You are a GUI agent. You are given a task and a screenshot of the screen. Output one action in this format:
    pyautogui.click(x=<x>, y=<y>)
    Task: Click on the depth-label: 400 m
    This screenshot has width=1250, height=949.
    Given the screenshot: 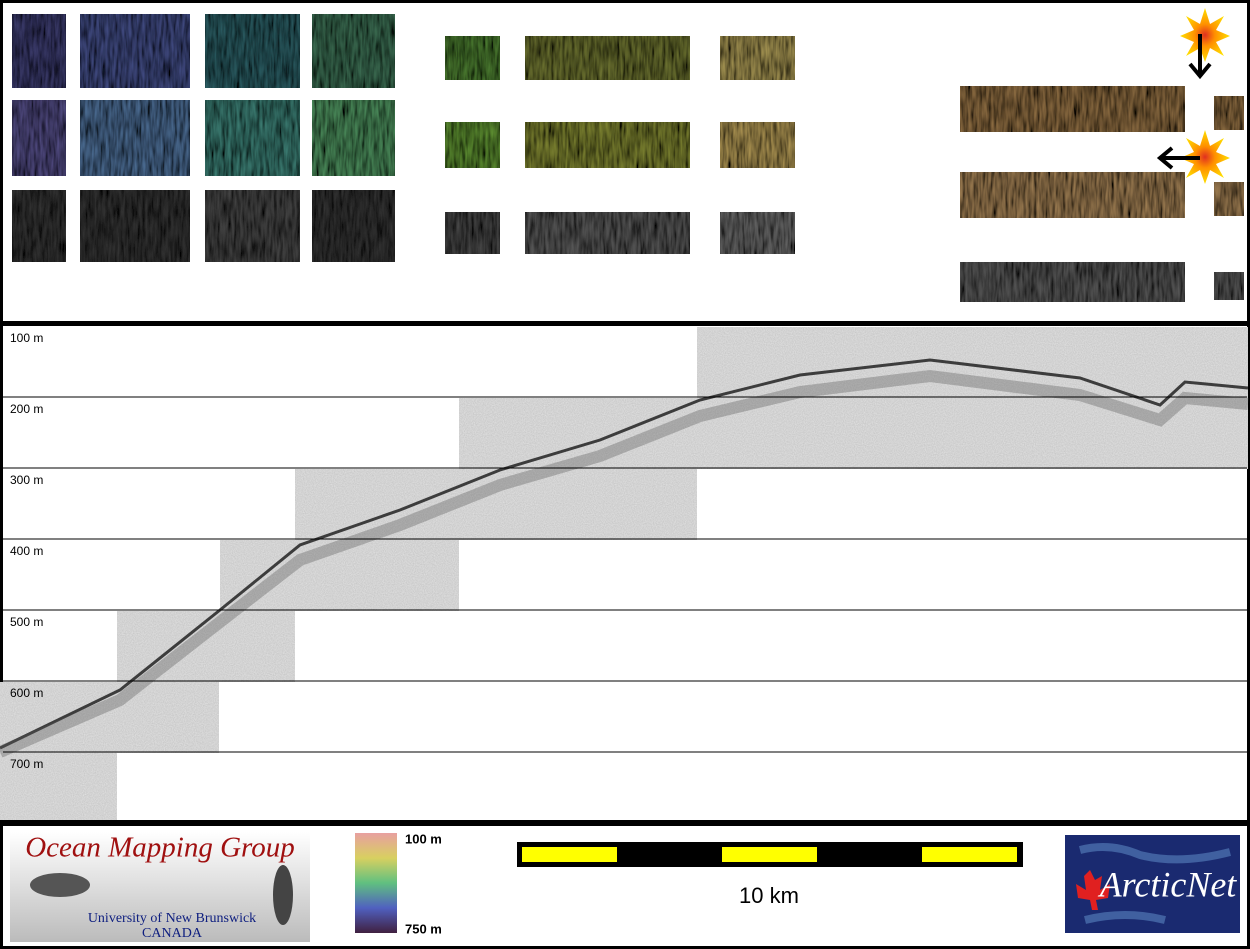 What is the action you would take?
    pyautogui.click(x=26, y=551)
    